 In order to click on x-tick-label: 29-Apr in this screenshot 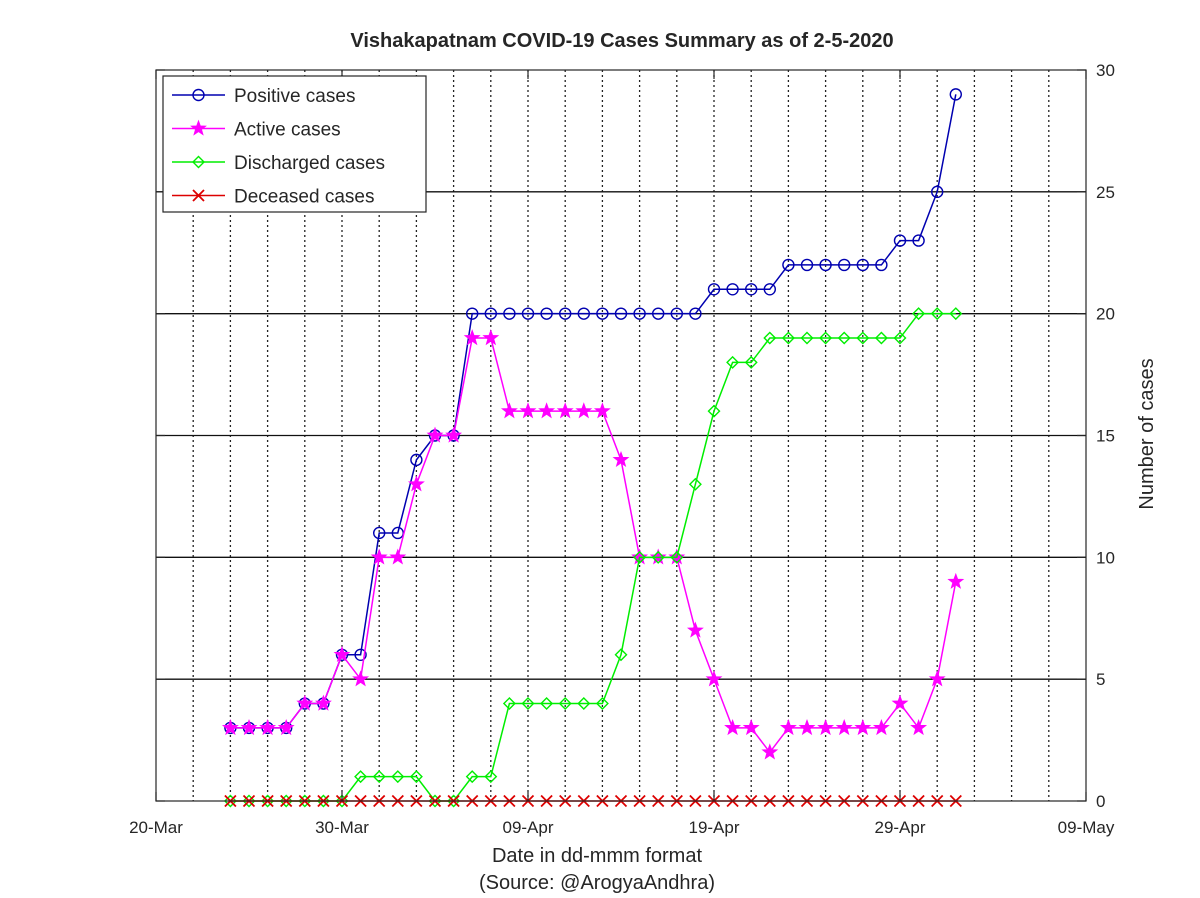, I will do `click(899, 827)`.